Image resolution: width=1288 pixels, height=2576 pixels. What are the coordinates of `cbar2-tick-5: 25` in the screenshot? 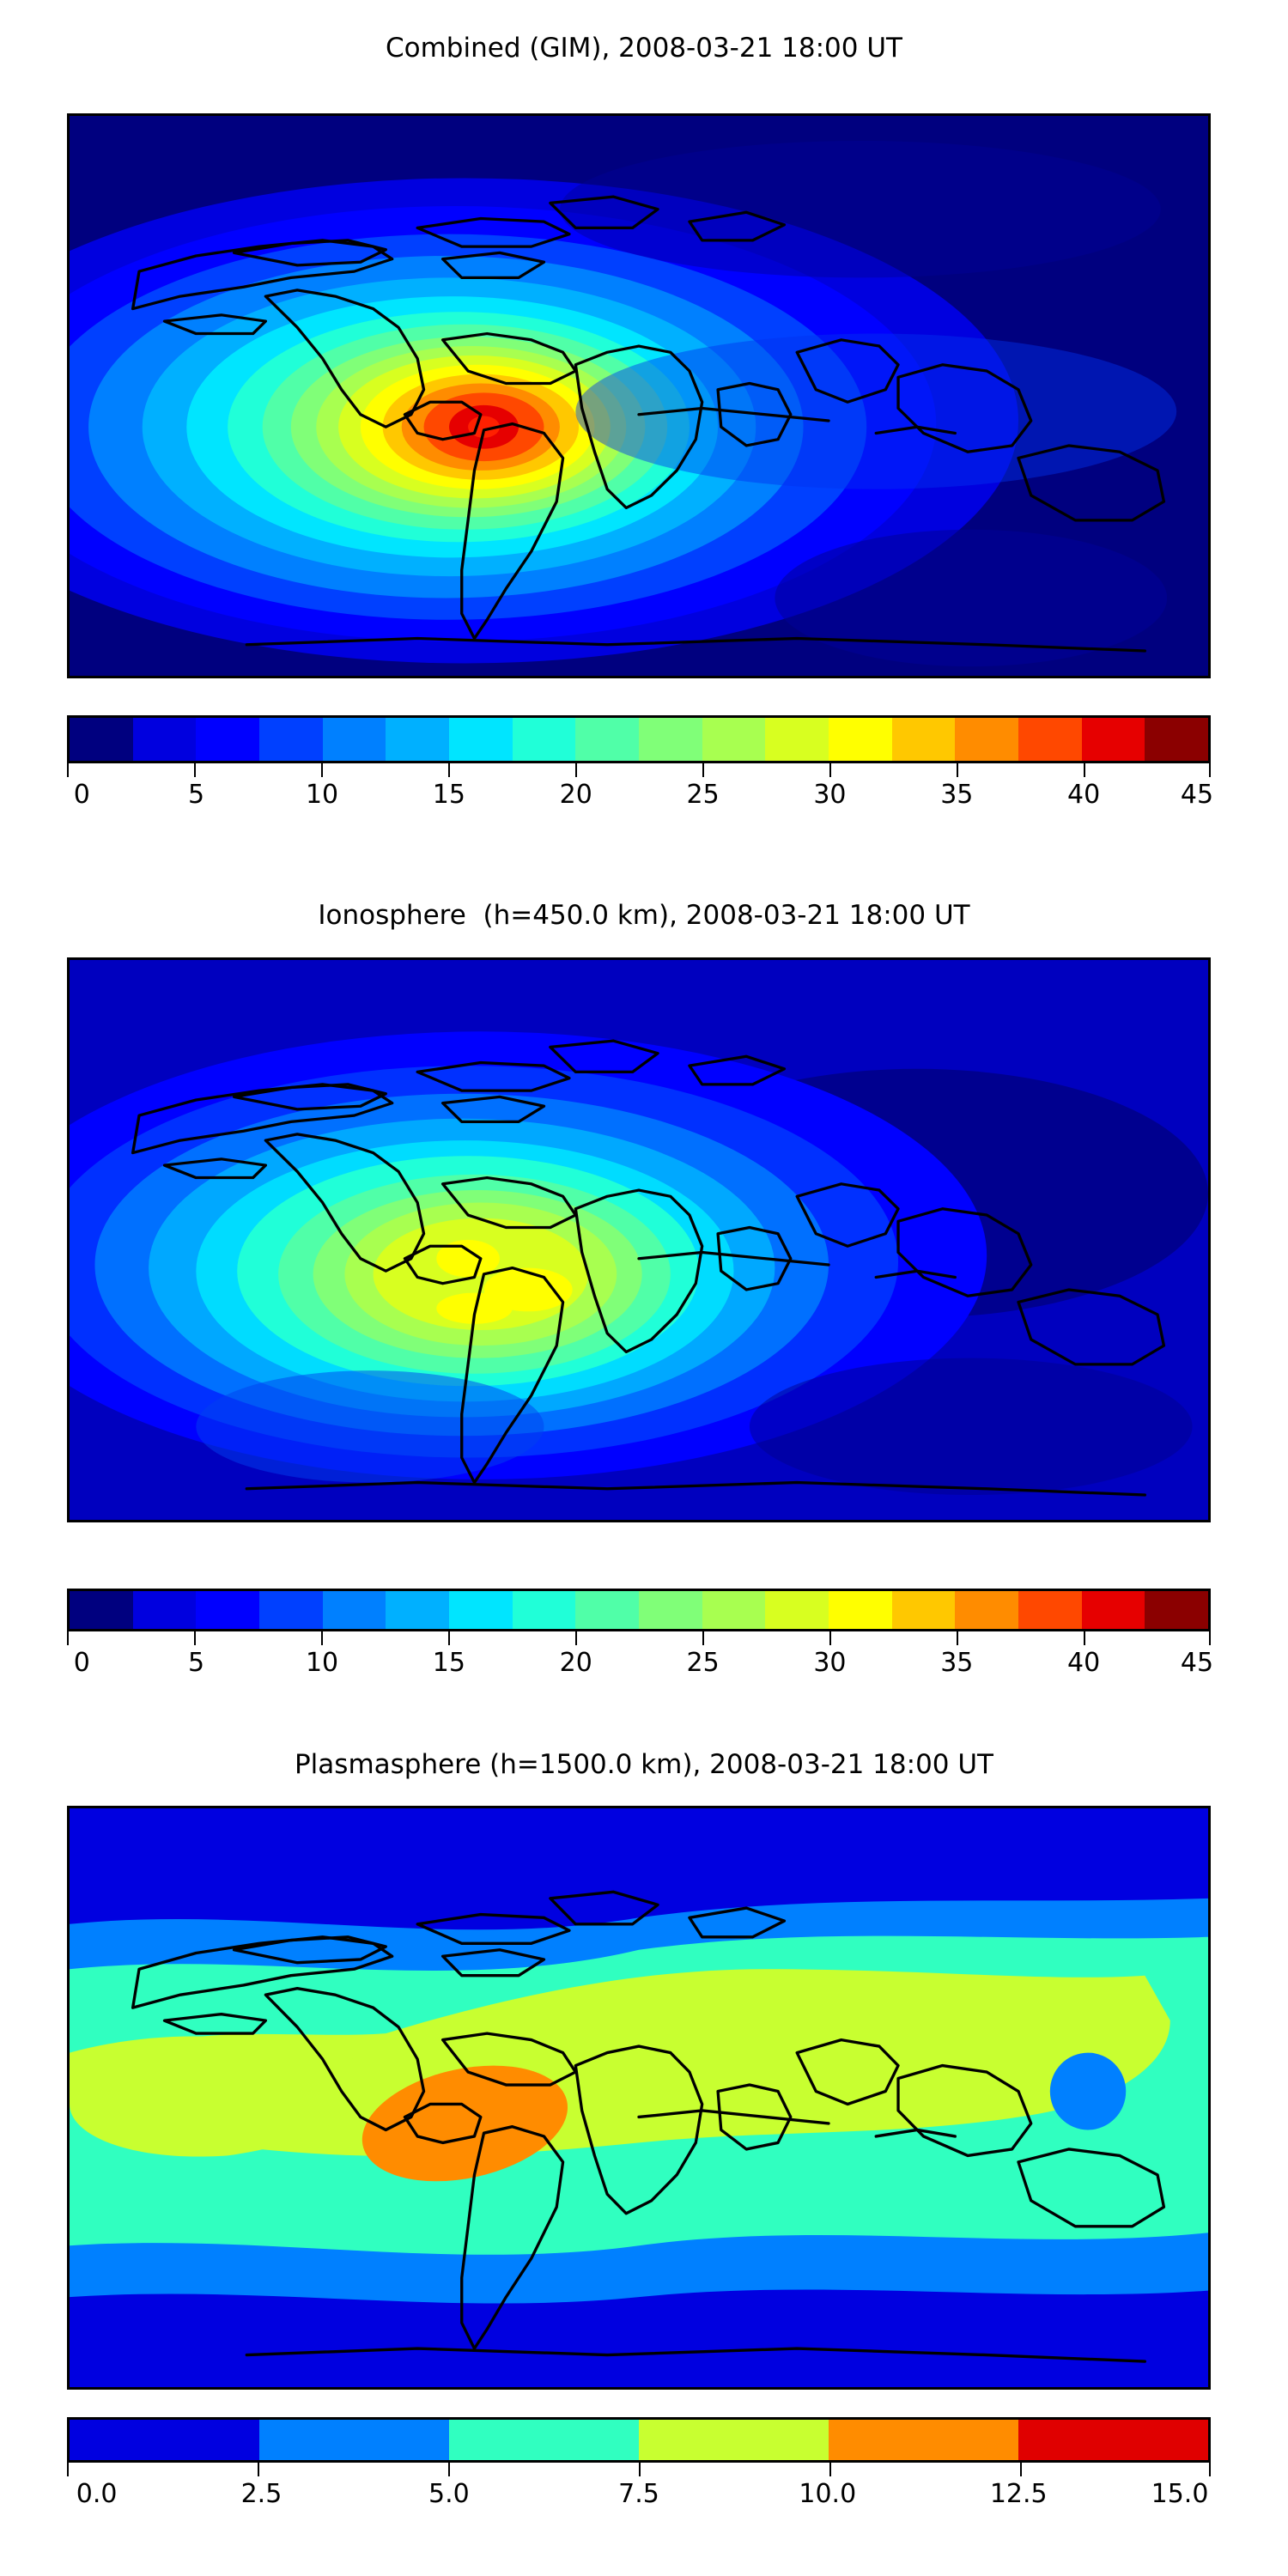 It's located at (703, 1663).